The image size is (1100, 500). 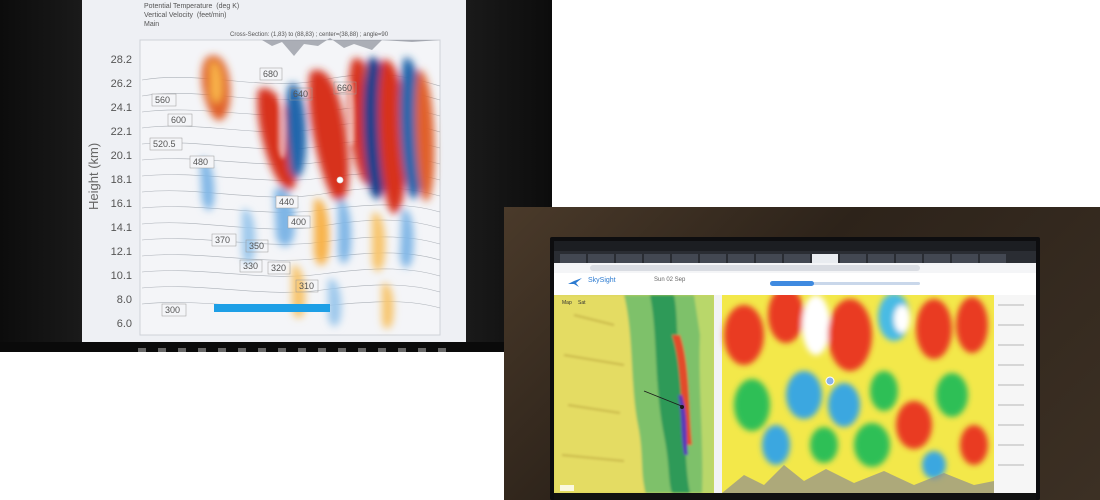 I want to click on isentrope-label: 440, so click(x=287, y=202).